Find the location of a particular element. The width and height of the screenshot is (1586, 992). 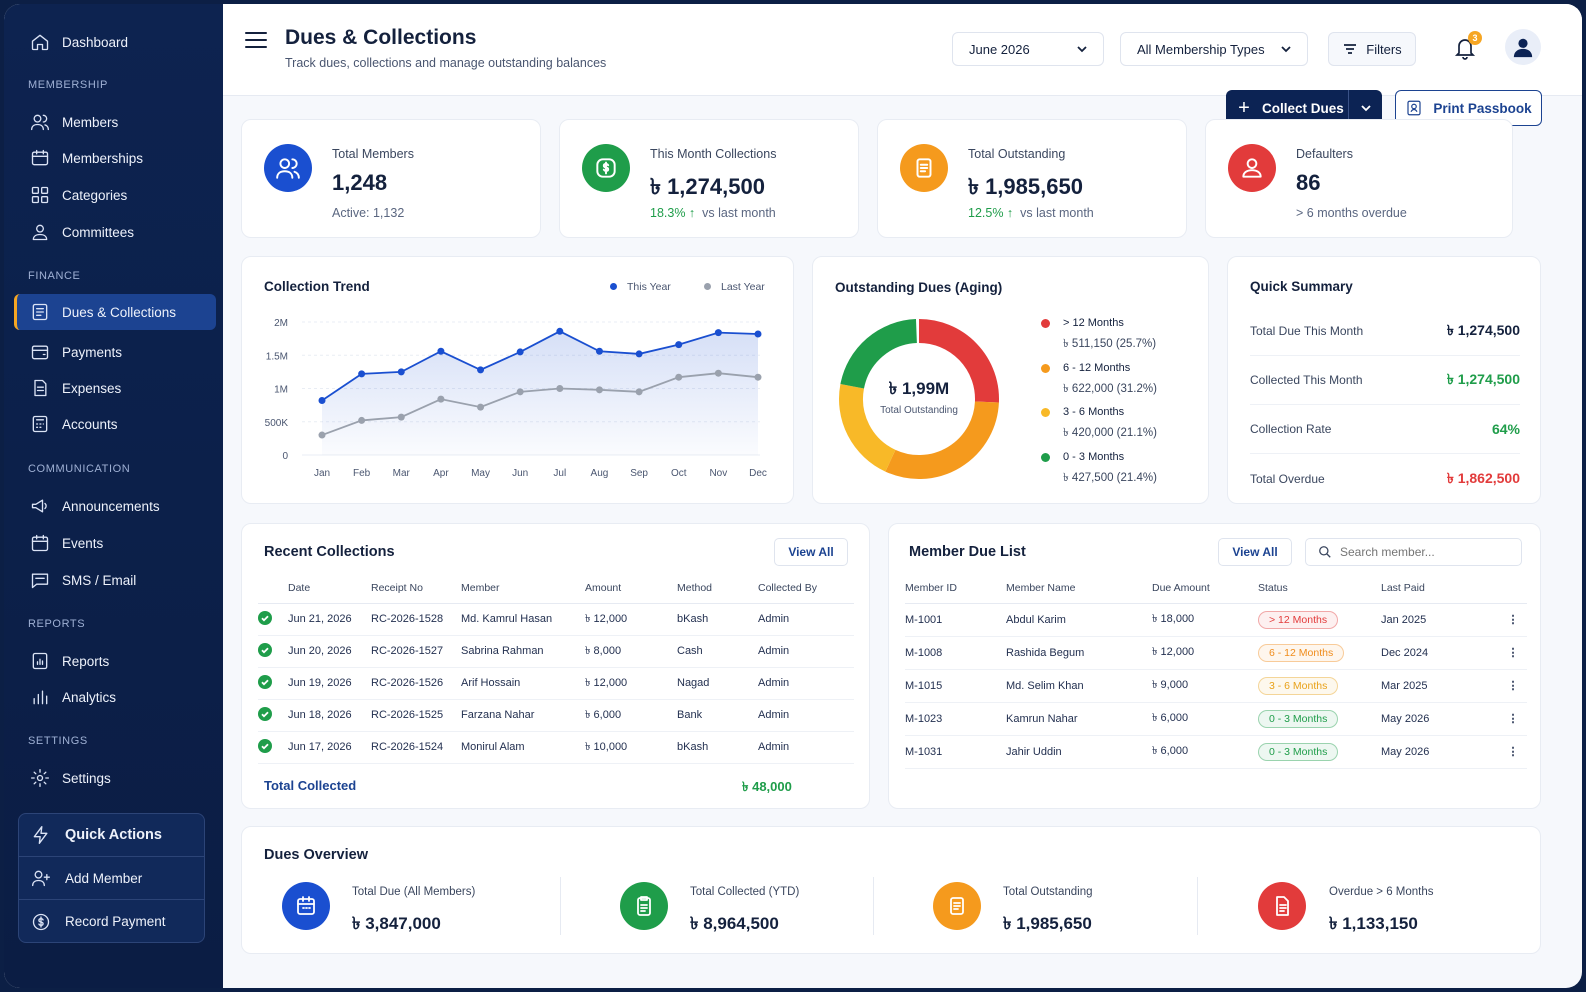

table-cell: RC-2026-1524 is located at coordinates (416, 747).